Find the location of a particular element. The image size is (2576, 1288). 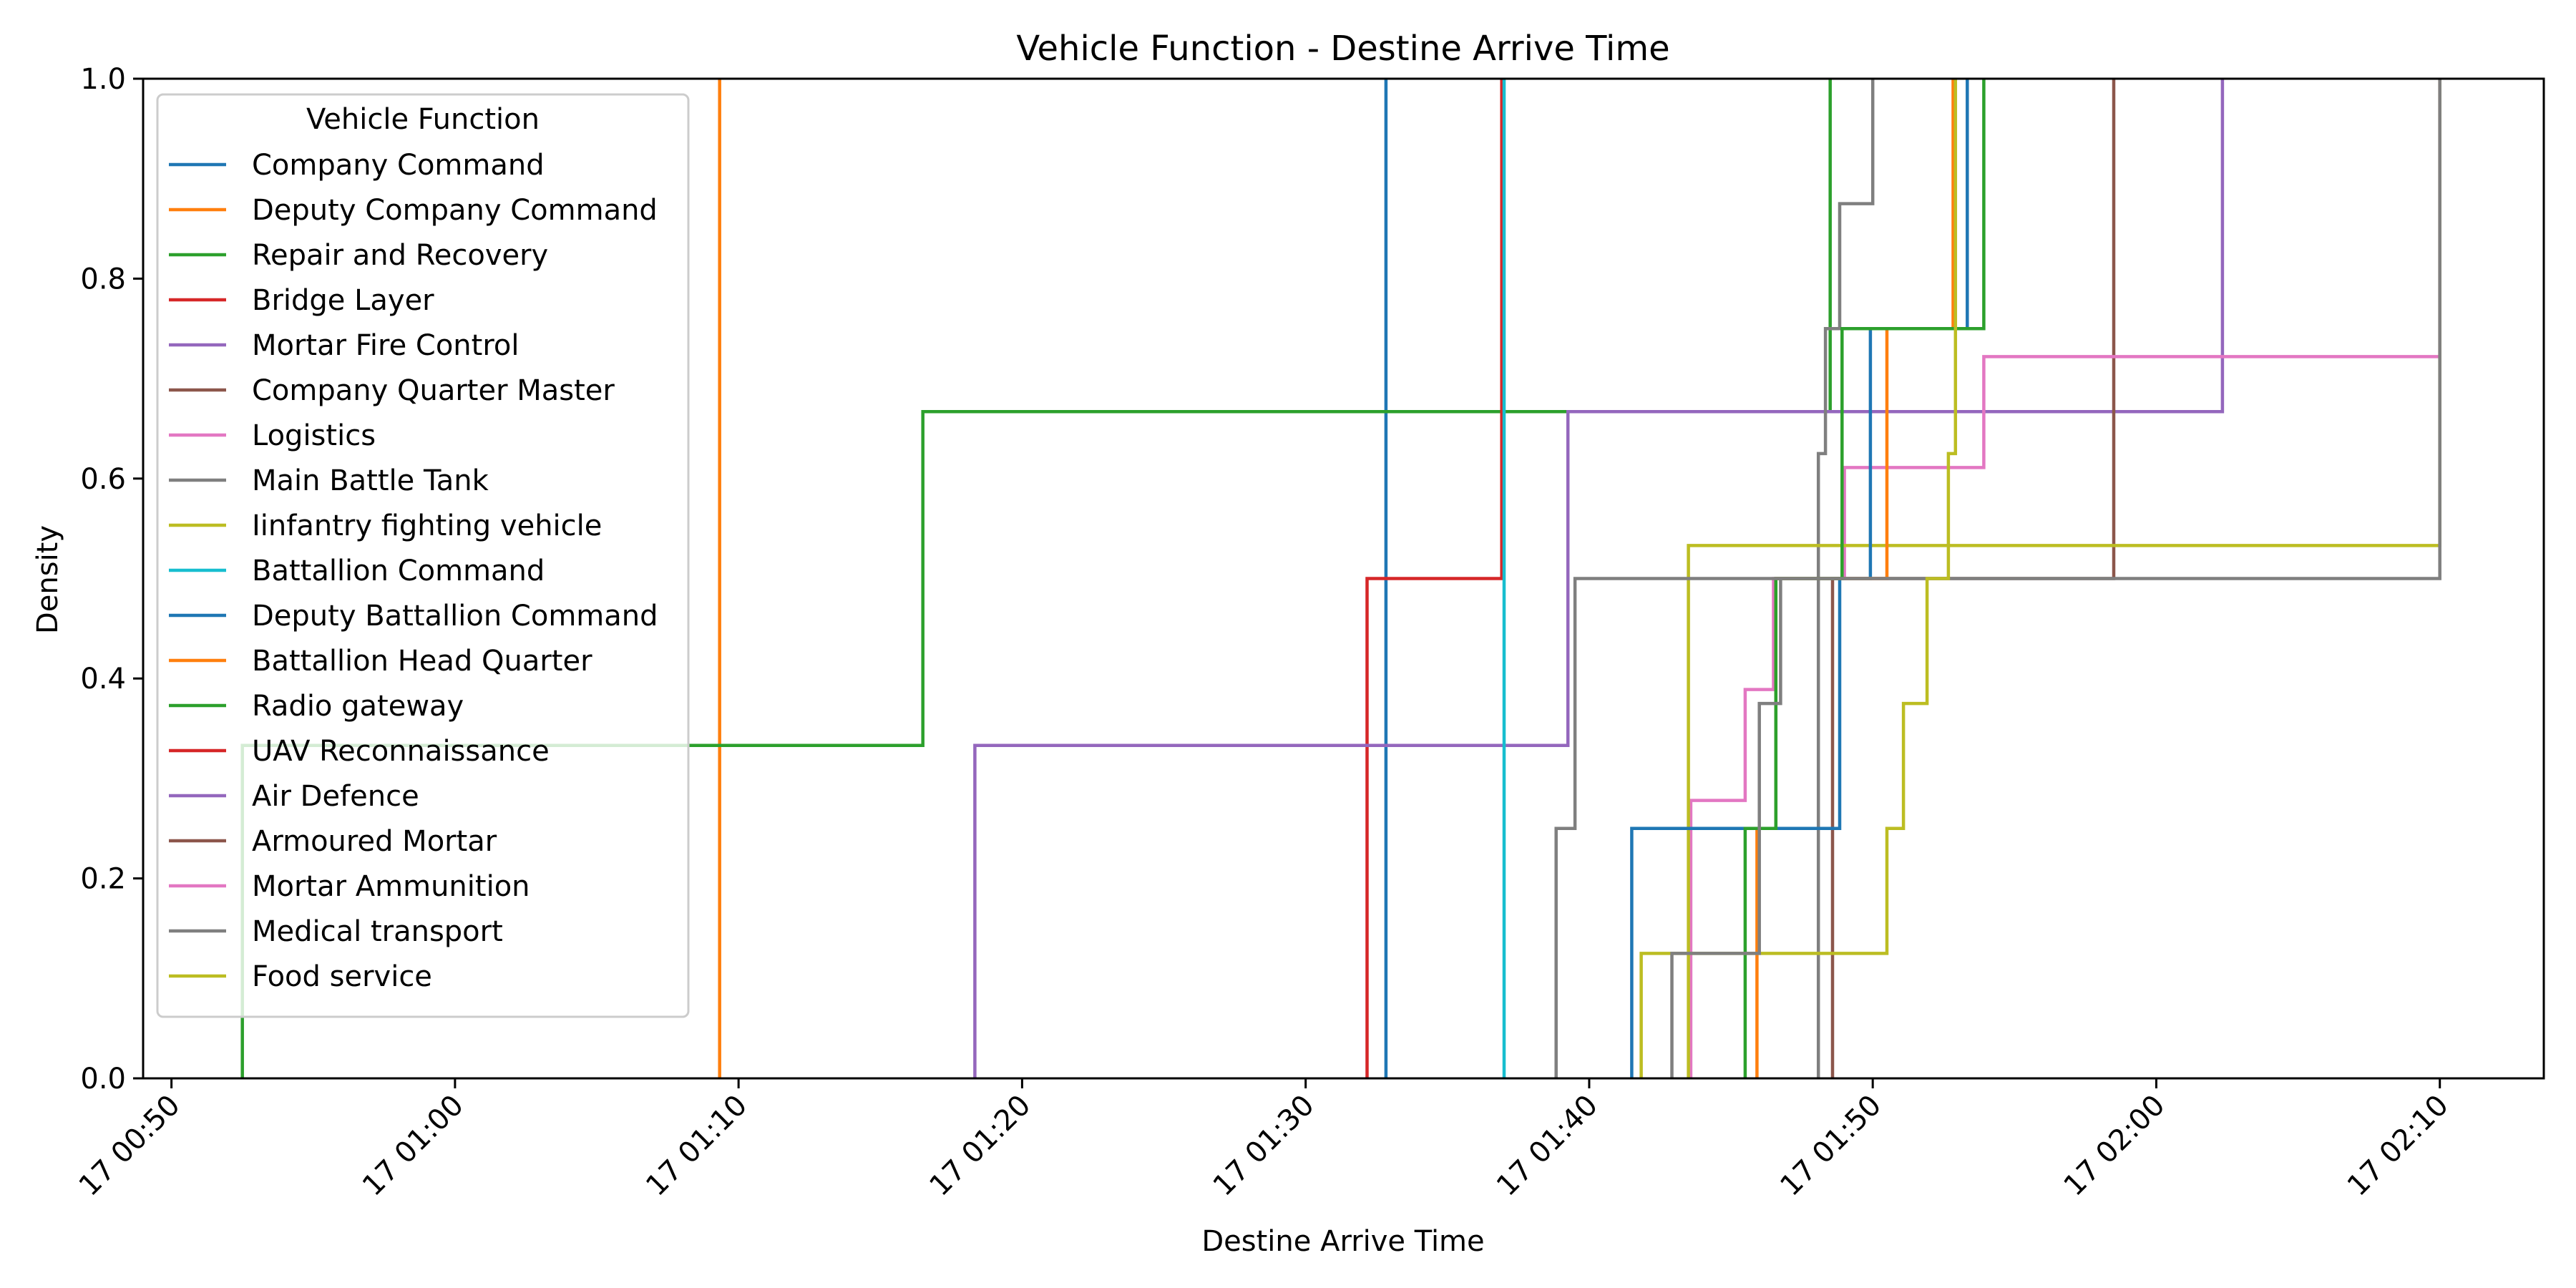

y-tick-label: 0.4 is located at coordinates (103, 679).